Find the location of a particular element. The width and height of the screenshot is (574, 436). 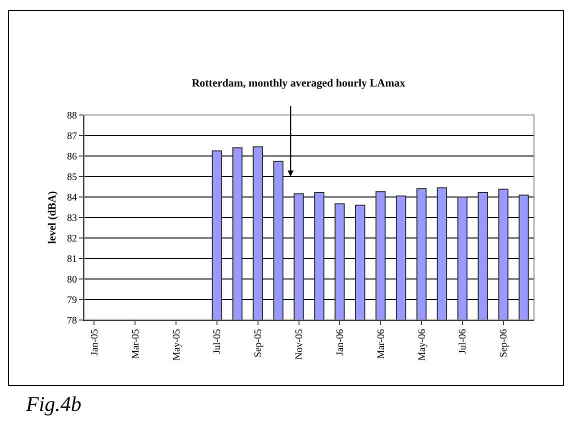

y-tick-label: 83 is located at coordinates (72, 218).